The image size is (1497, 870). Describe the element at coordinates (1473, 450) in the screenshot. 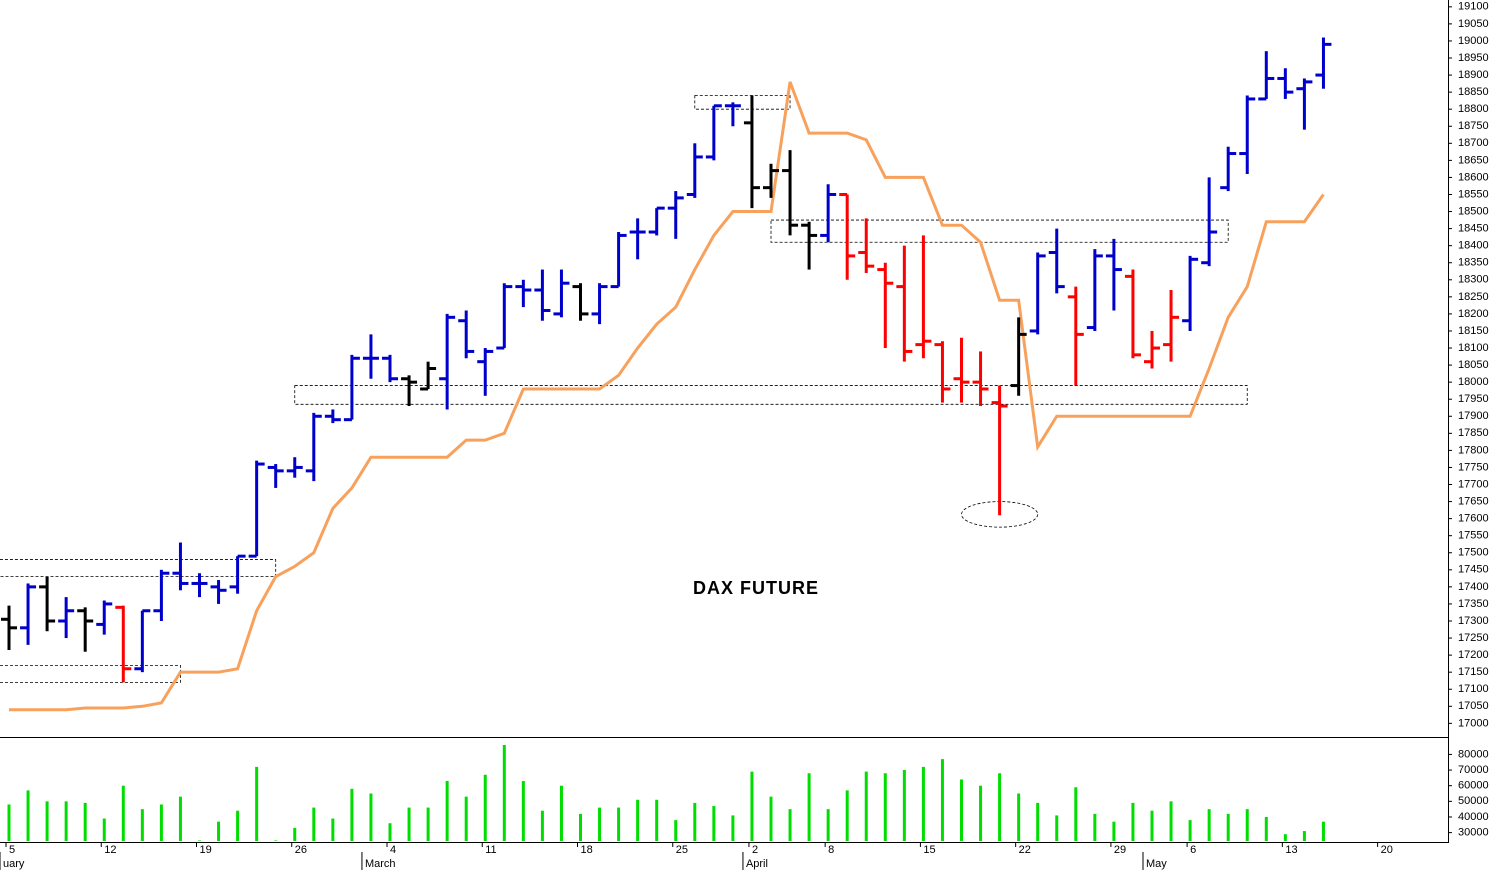

I see `y-tick-label: 17800` at that location.